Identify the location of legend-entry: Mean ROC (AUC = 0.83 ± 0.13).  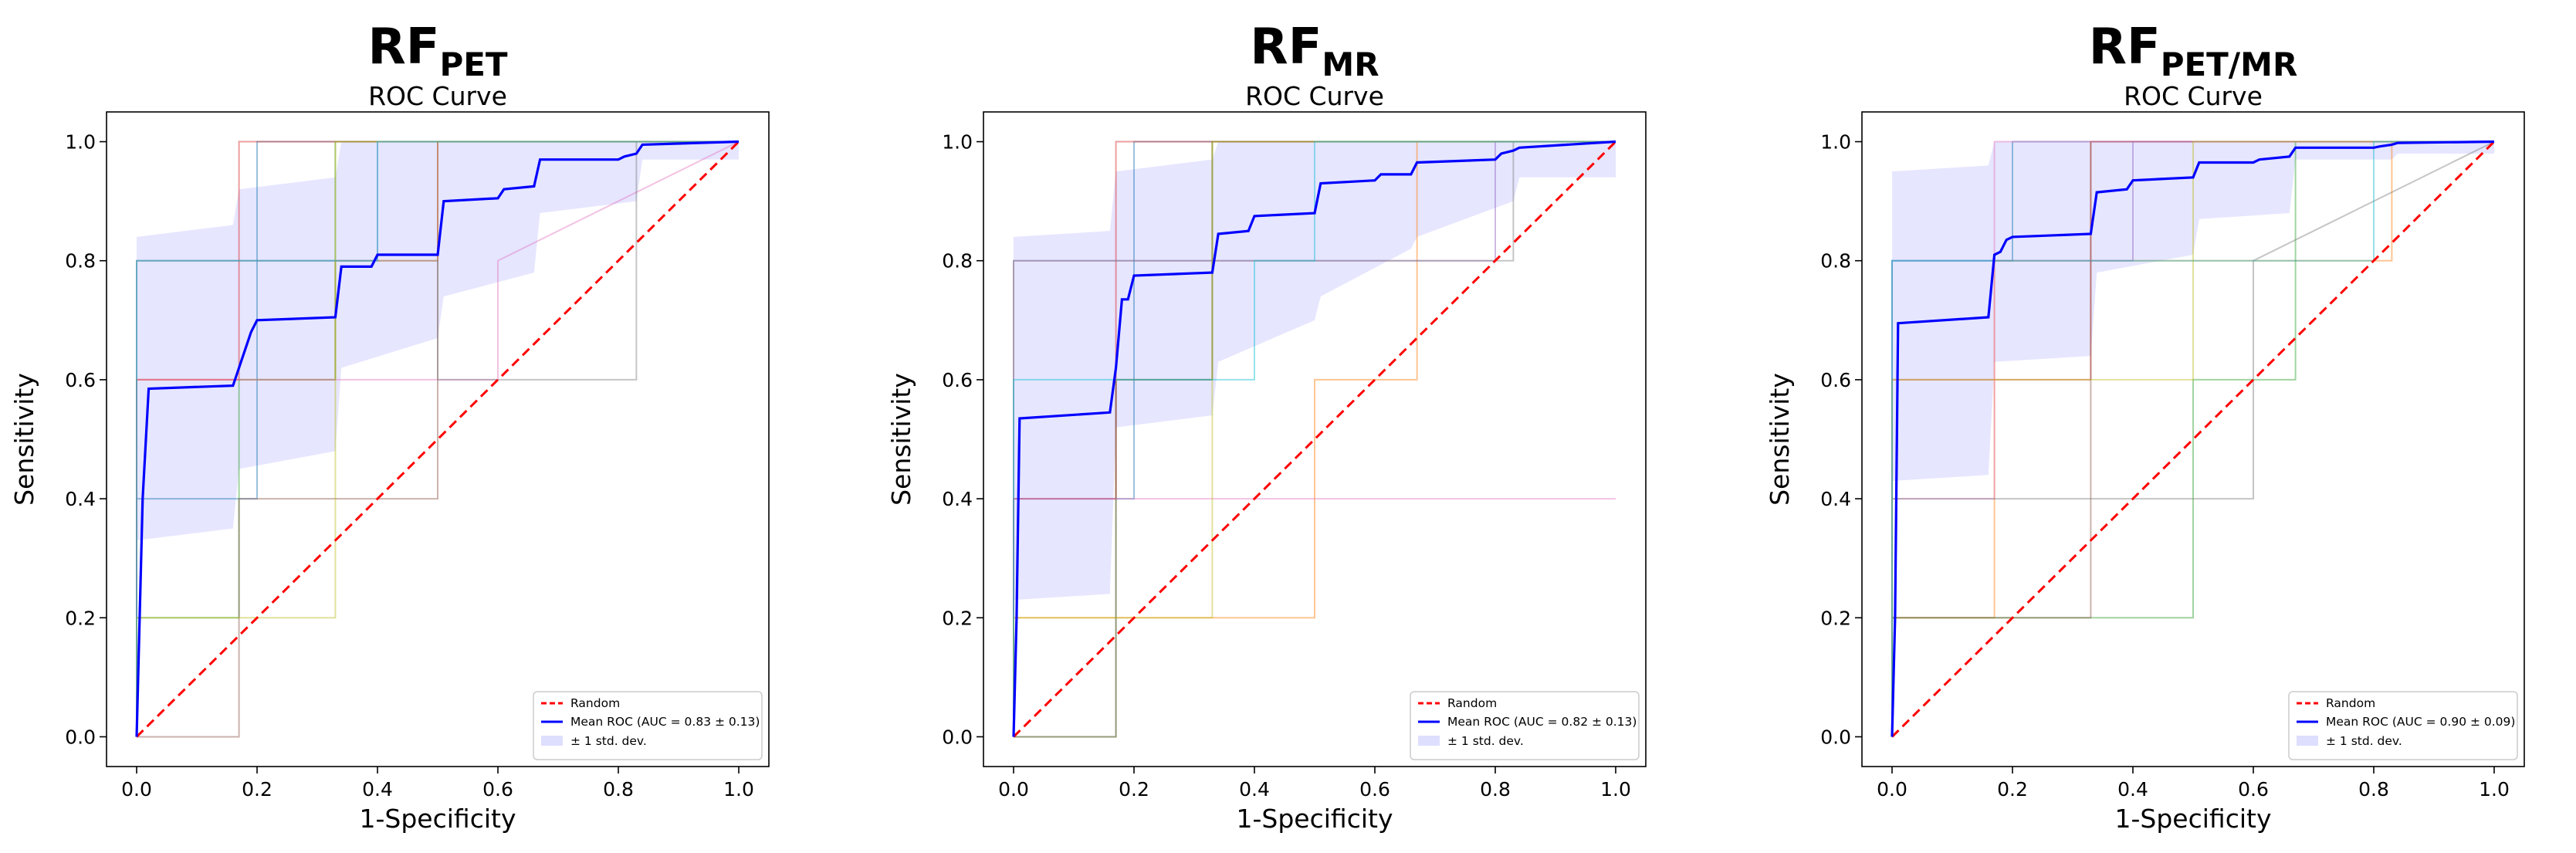
(665, 722).